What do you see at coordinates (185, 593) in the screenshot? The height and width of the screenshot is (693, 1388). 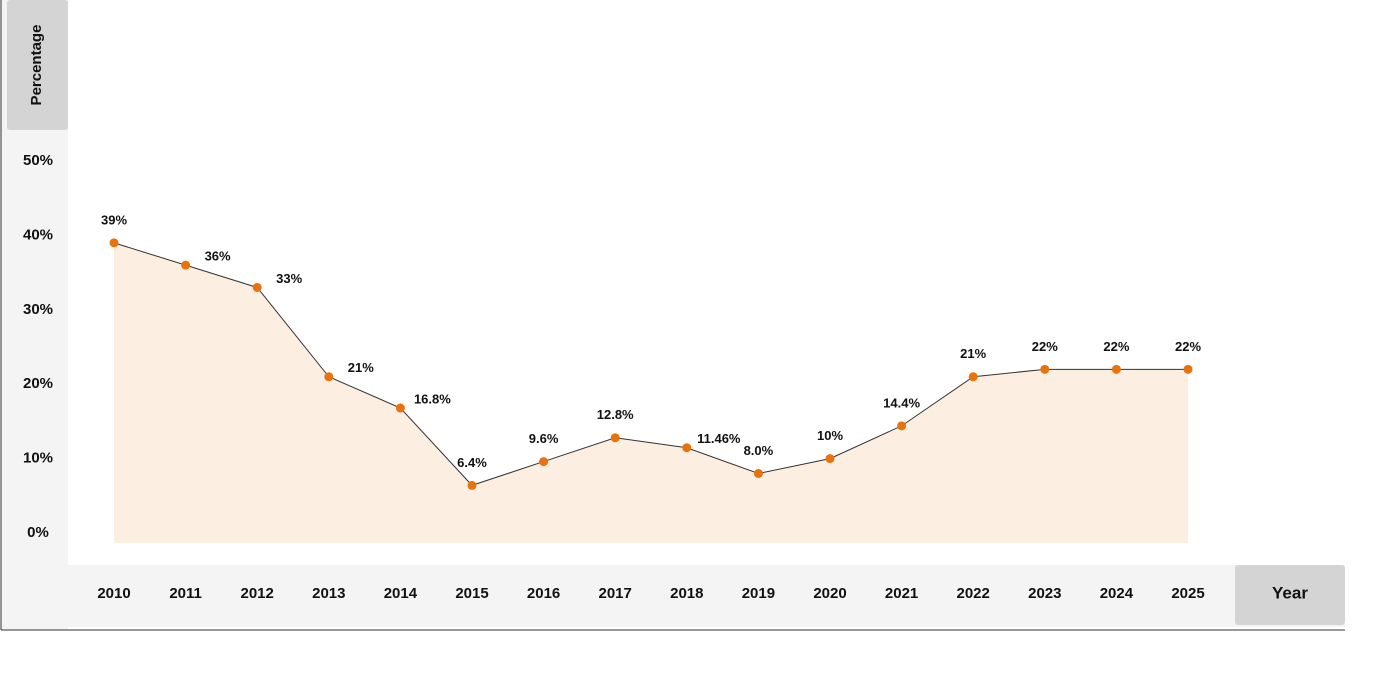 I see `x-tick-label: 2011` at bounding box center [185, 593].